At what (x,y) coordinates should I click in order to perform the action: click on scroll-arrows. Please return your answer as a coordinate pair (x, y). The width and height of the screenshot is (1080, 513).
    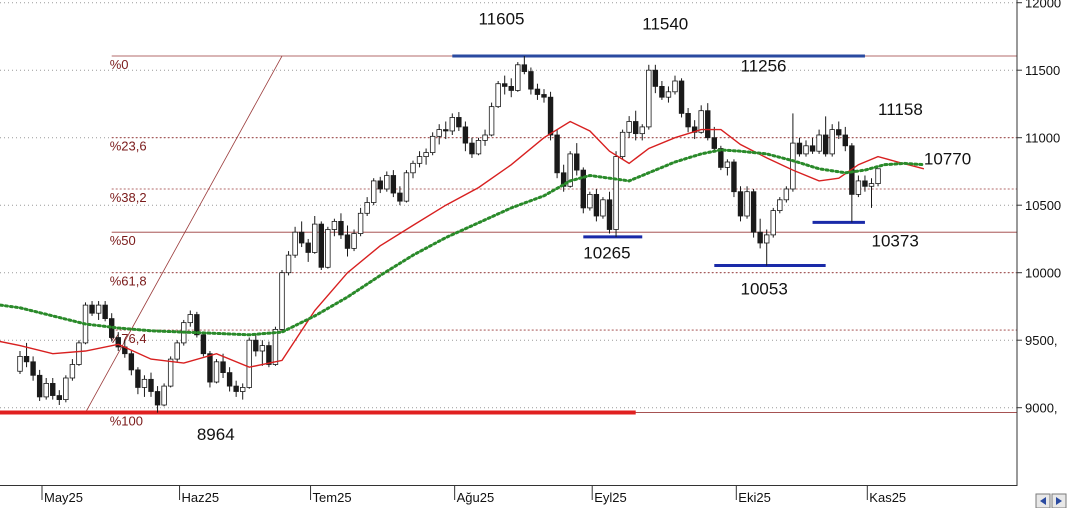
    Looking at the image, I should click on (1051, 501).